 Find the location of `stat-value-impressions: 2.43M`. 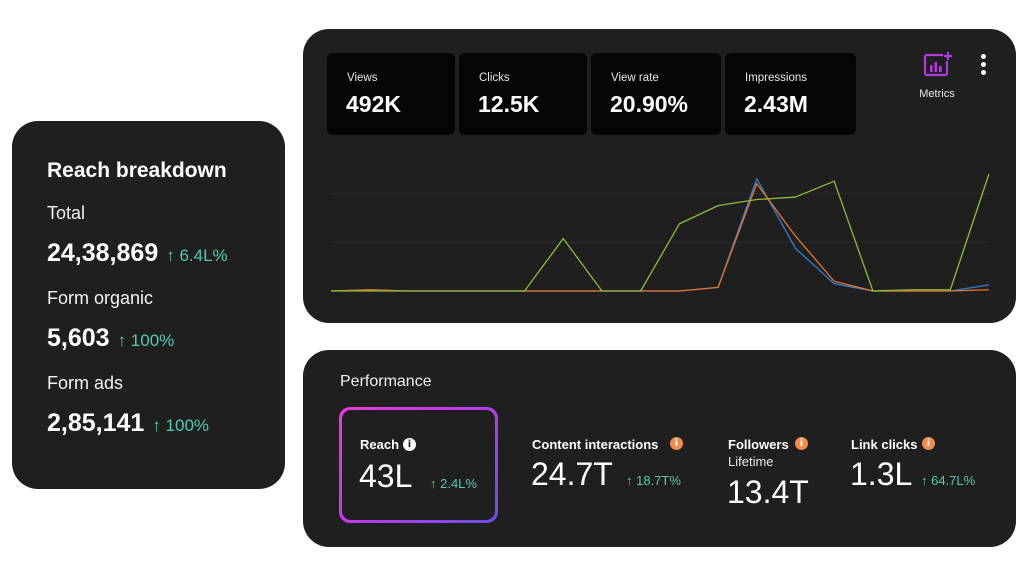

stat-value-impressions: 2.43M is located at coordinates (776, 104).